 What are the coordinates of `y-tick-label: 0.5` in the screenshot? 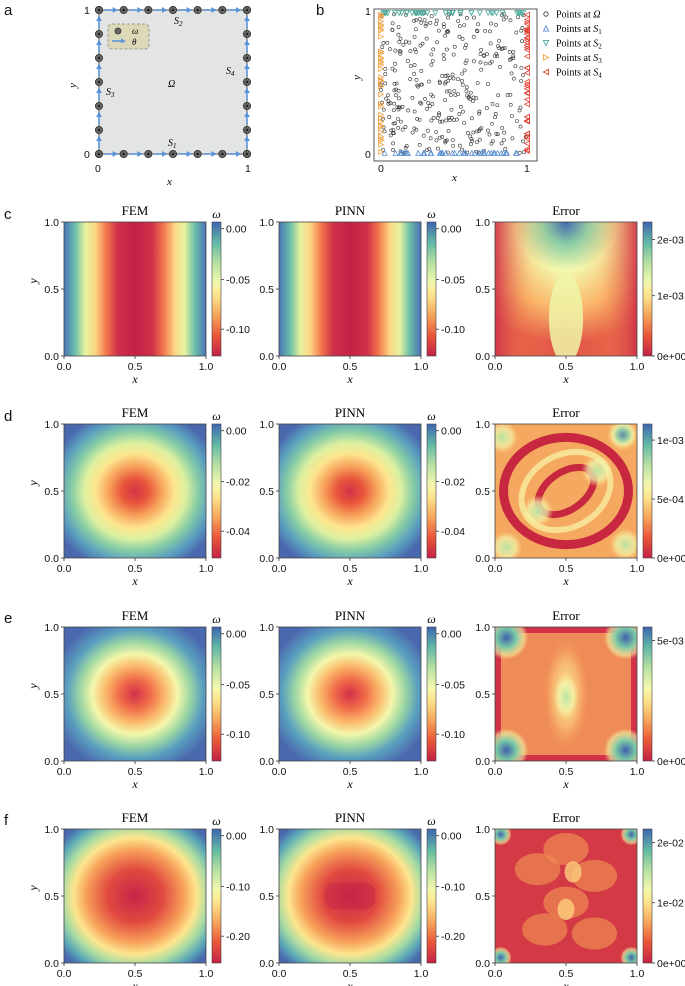 It's located at (51, 695).